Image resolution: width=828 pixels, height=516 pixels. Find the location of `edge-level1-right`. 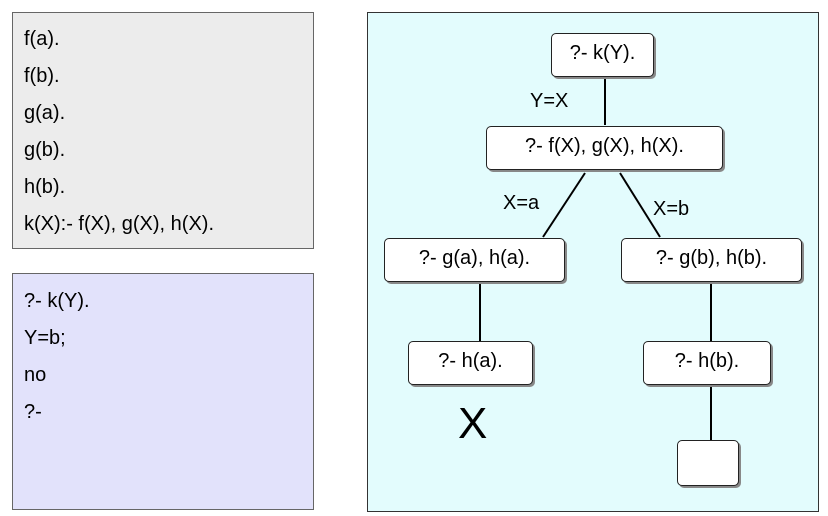

edge-level1-right is located at coordinates (640, 205).